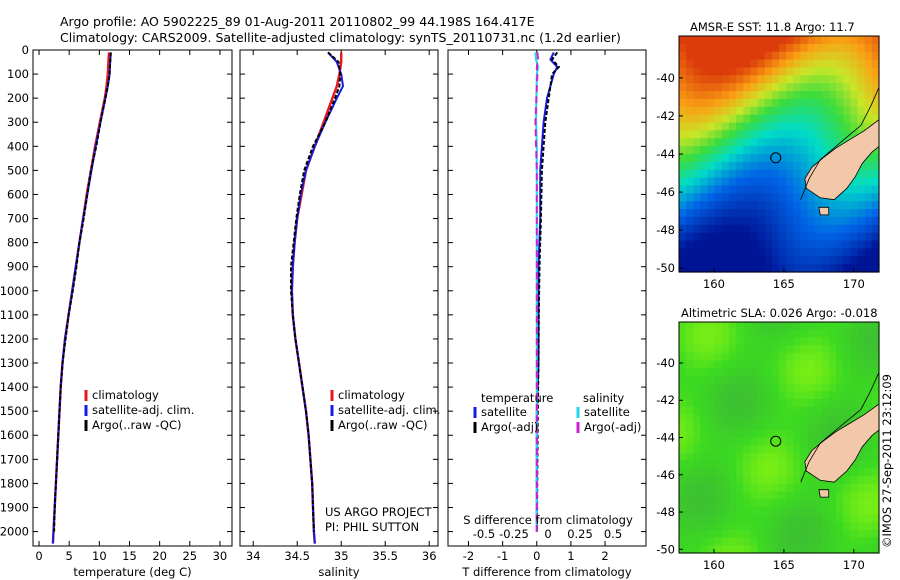 The width and height of the screenshot is (900, 580). I want to click on depth-tick-label: 800, so click(18, 243).